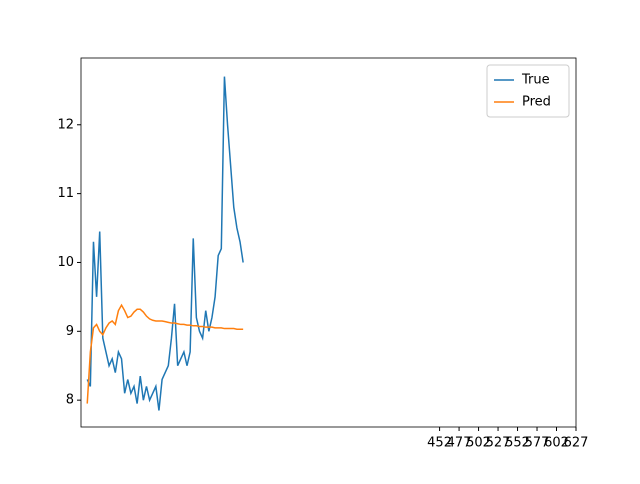  Describe the element at coordinates (556, 443) in the screenshot. I see `x-tick-label: 602` at that location.